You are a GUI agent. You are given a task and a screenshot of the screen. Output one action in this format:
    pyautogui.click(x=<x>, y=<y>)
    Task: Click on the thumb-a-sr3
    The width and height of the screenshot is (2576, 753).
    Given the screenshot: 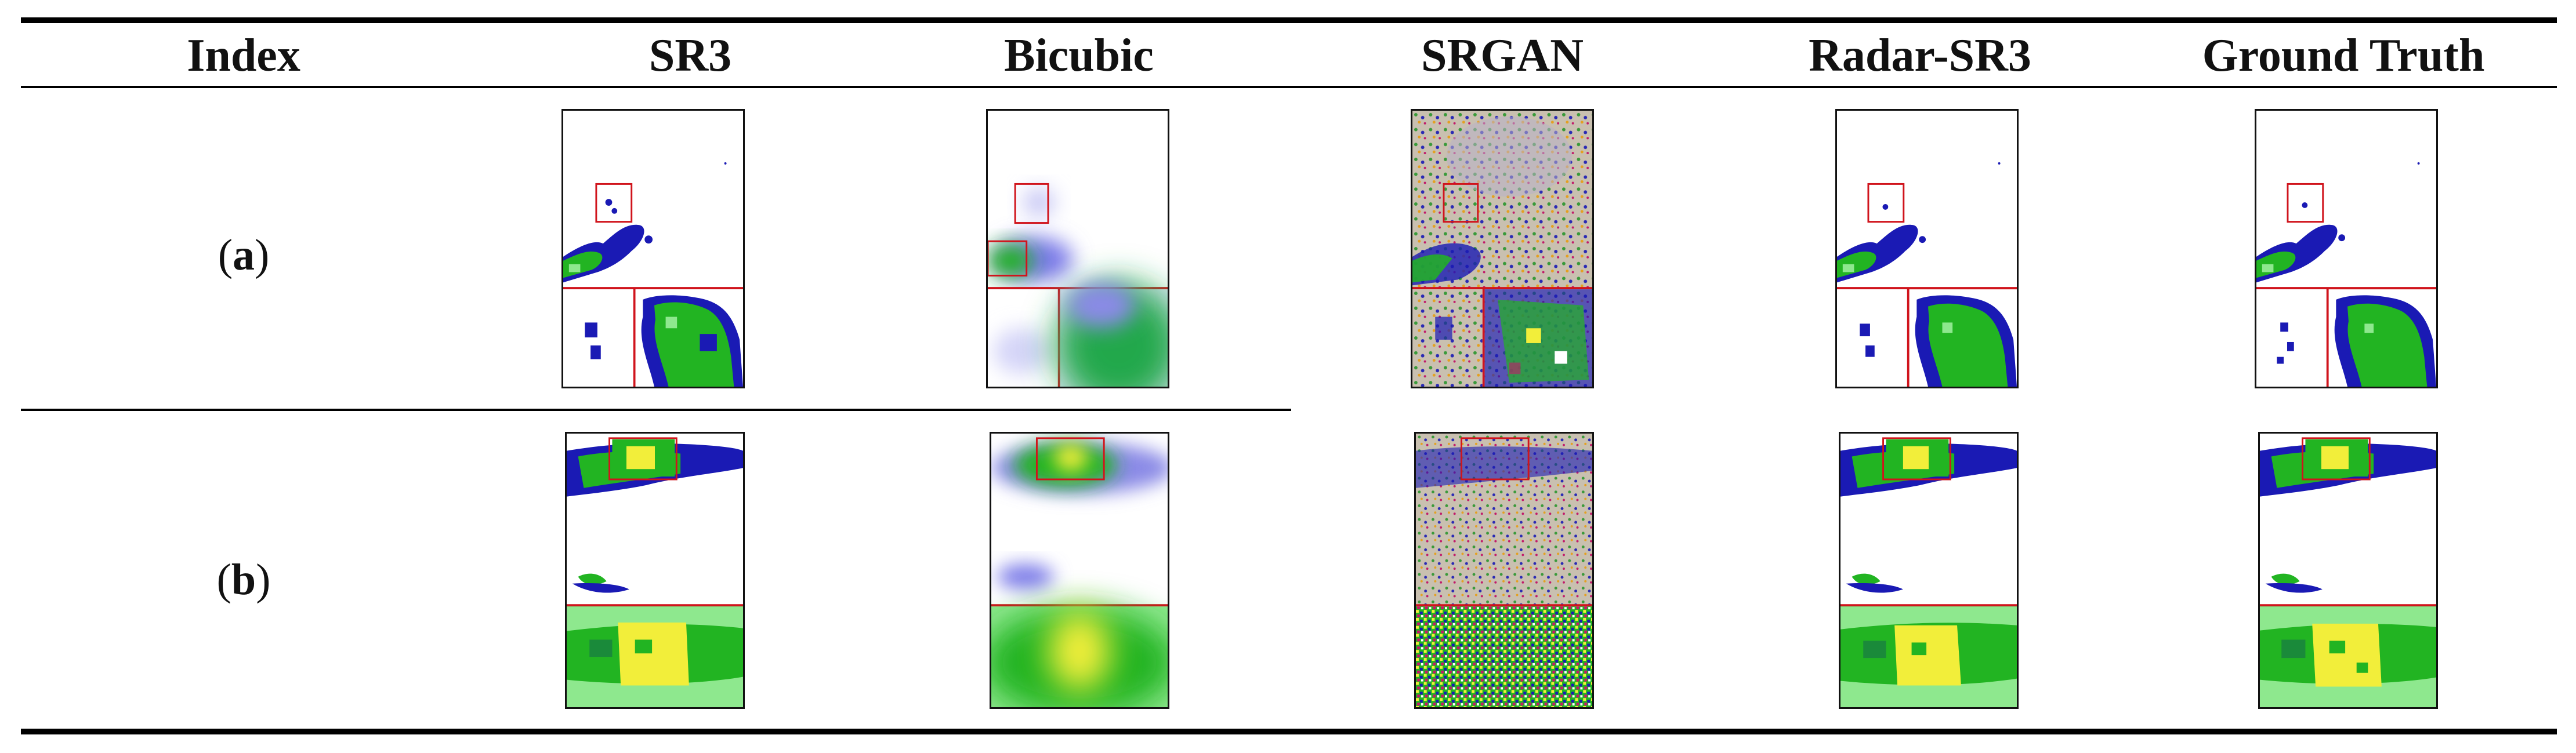 What is the action you would take?
    pyautogui.click(x=653, y=249)
    